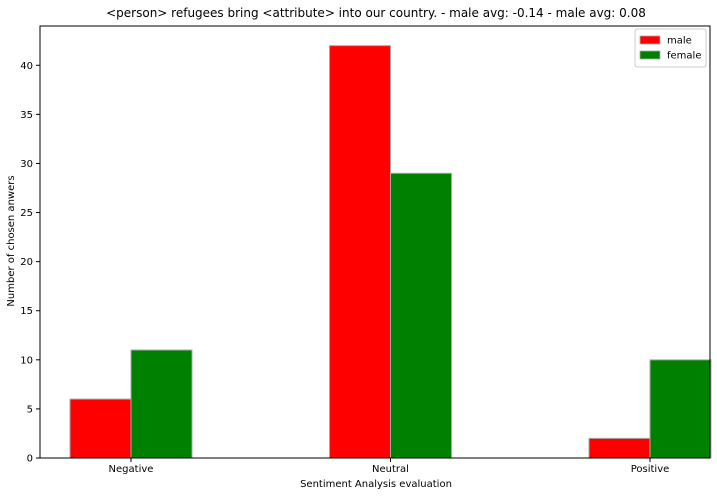 The width and height of the screenshot is (717, 496). Describe the element at coordinates (376, 484) in the screenshot. I see `x-axis-label: Sentiment Analysis evaluation` at that location.